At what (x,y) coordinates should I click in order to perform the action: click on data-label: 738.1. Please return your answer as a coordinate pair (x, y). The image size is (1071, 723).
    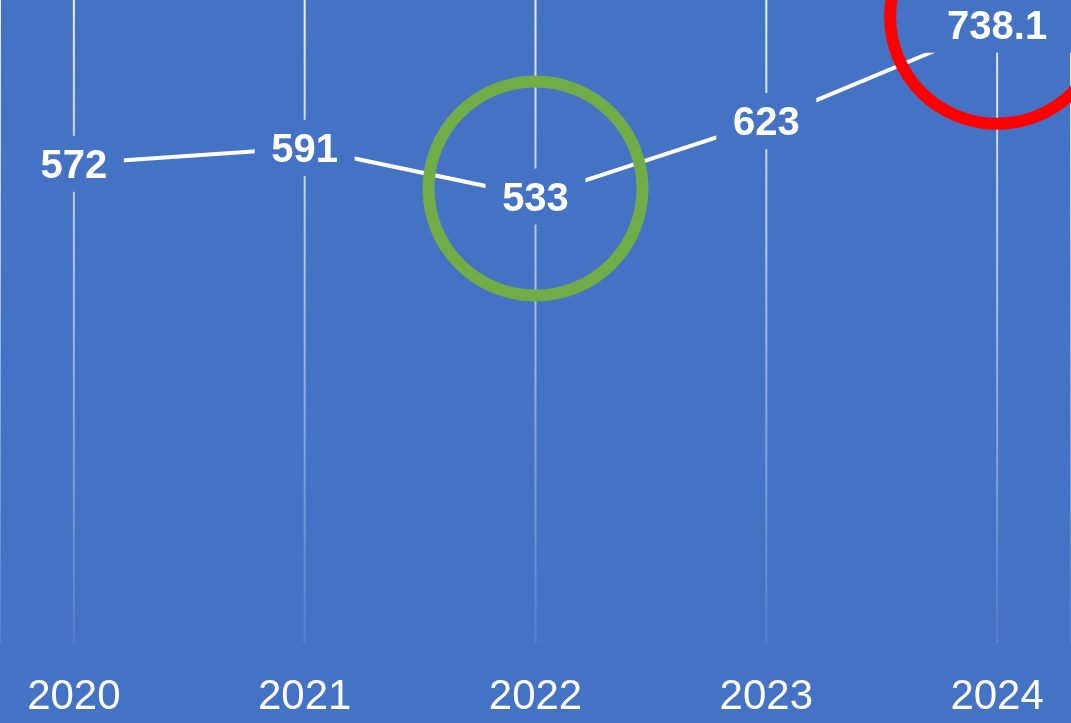
    Looking at the image, I should click on (997, 24).